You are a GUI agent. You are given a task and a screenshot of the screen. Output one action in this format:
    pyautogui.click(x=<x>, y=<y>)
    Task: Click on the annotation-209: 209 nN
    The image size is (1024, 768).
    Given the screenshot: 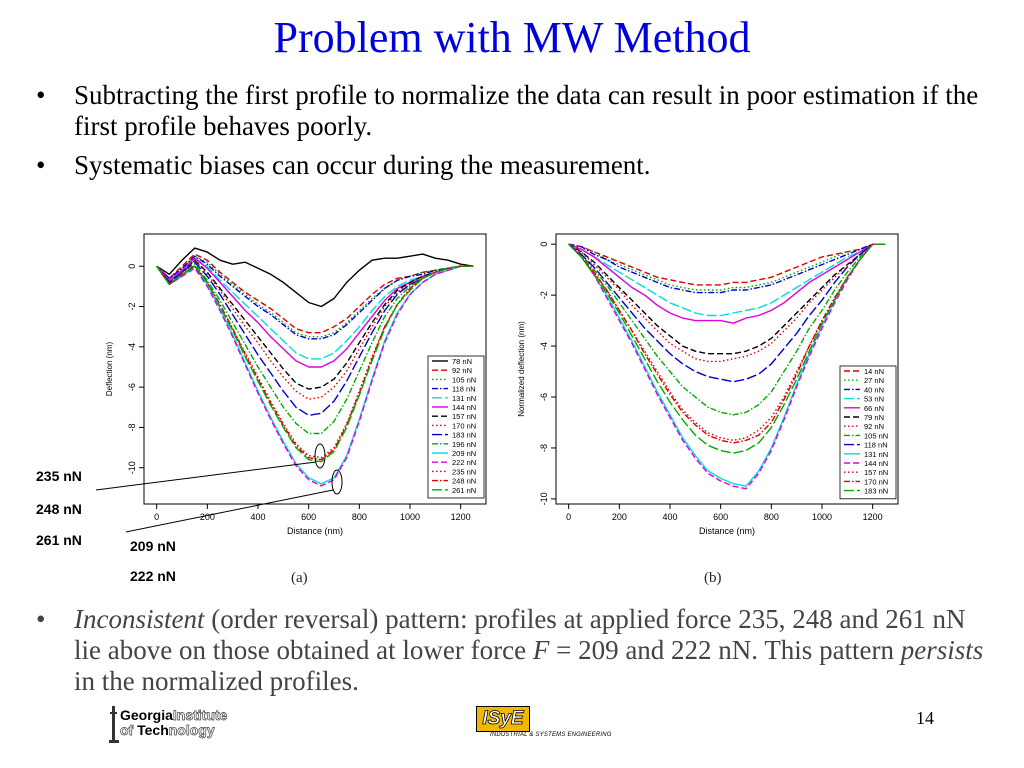 What is the action you would take?
    pyautogui.click(x=153, y=546)
    